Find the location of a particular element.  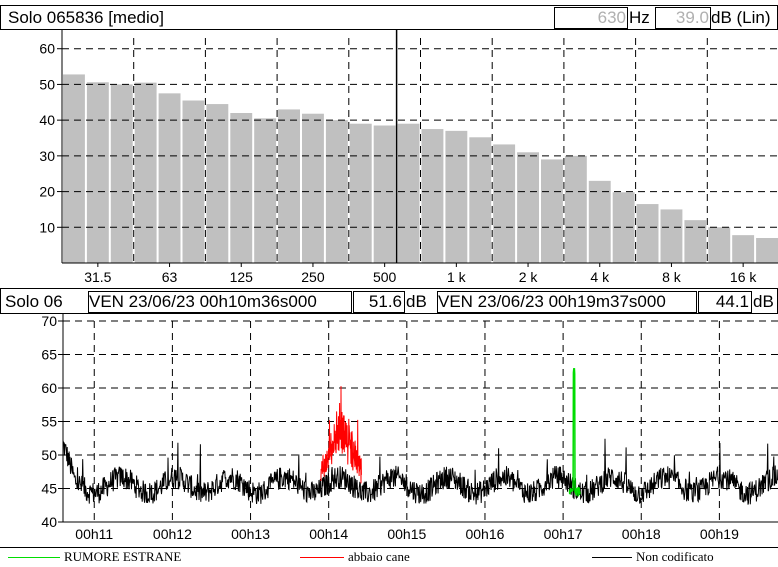

legend-swatch-black is located at coordinates (612, 557).